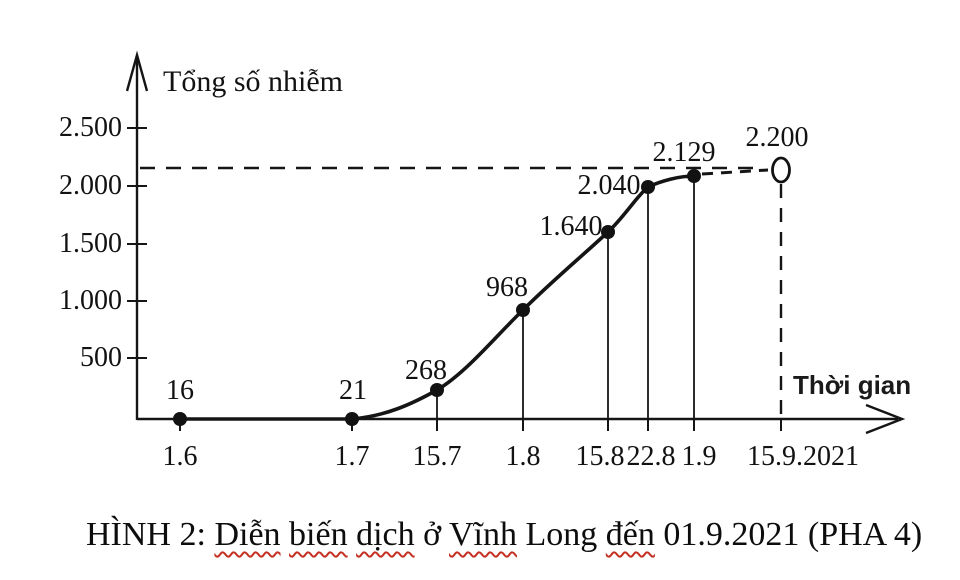  Describe the element at coordinates (101, 357) in the screenshot. I see `y-tick-label: 500` at that location.